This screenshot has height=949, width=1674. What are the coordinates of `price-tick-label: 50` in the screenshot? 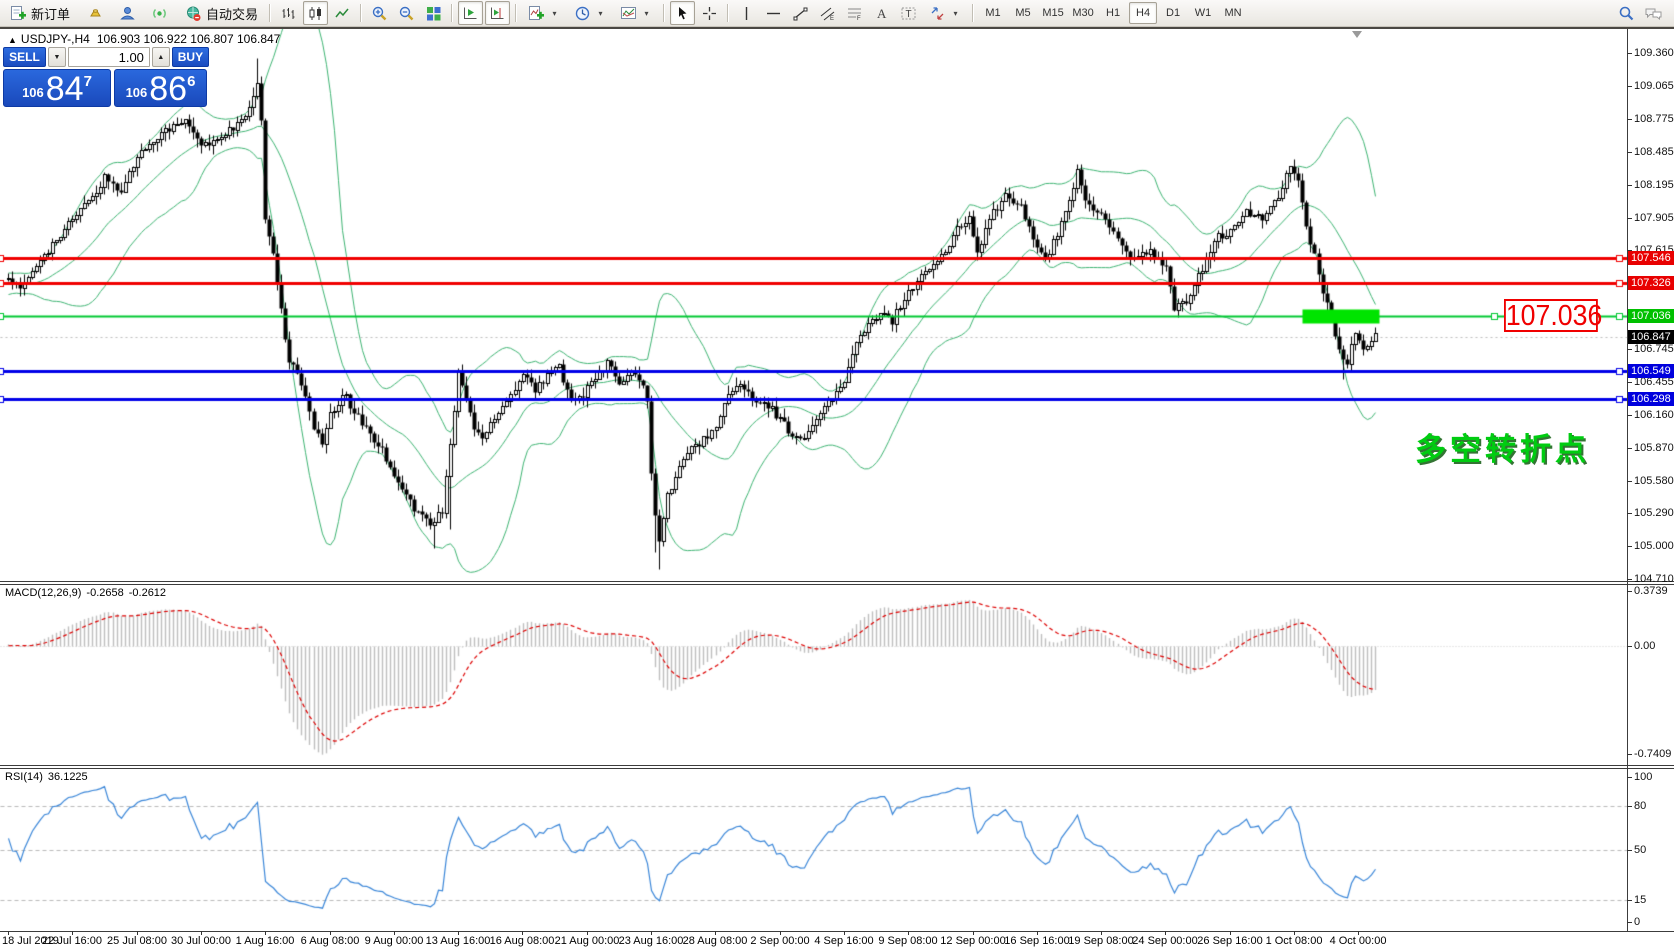 It's located at (1640, 850).